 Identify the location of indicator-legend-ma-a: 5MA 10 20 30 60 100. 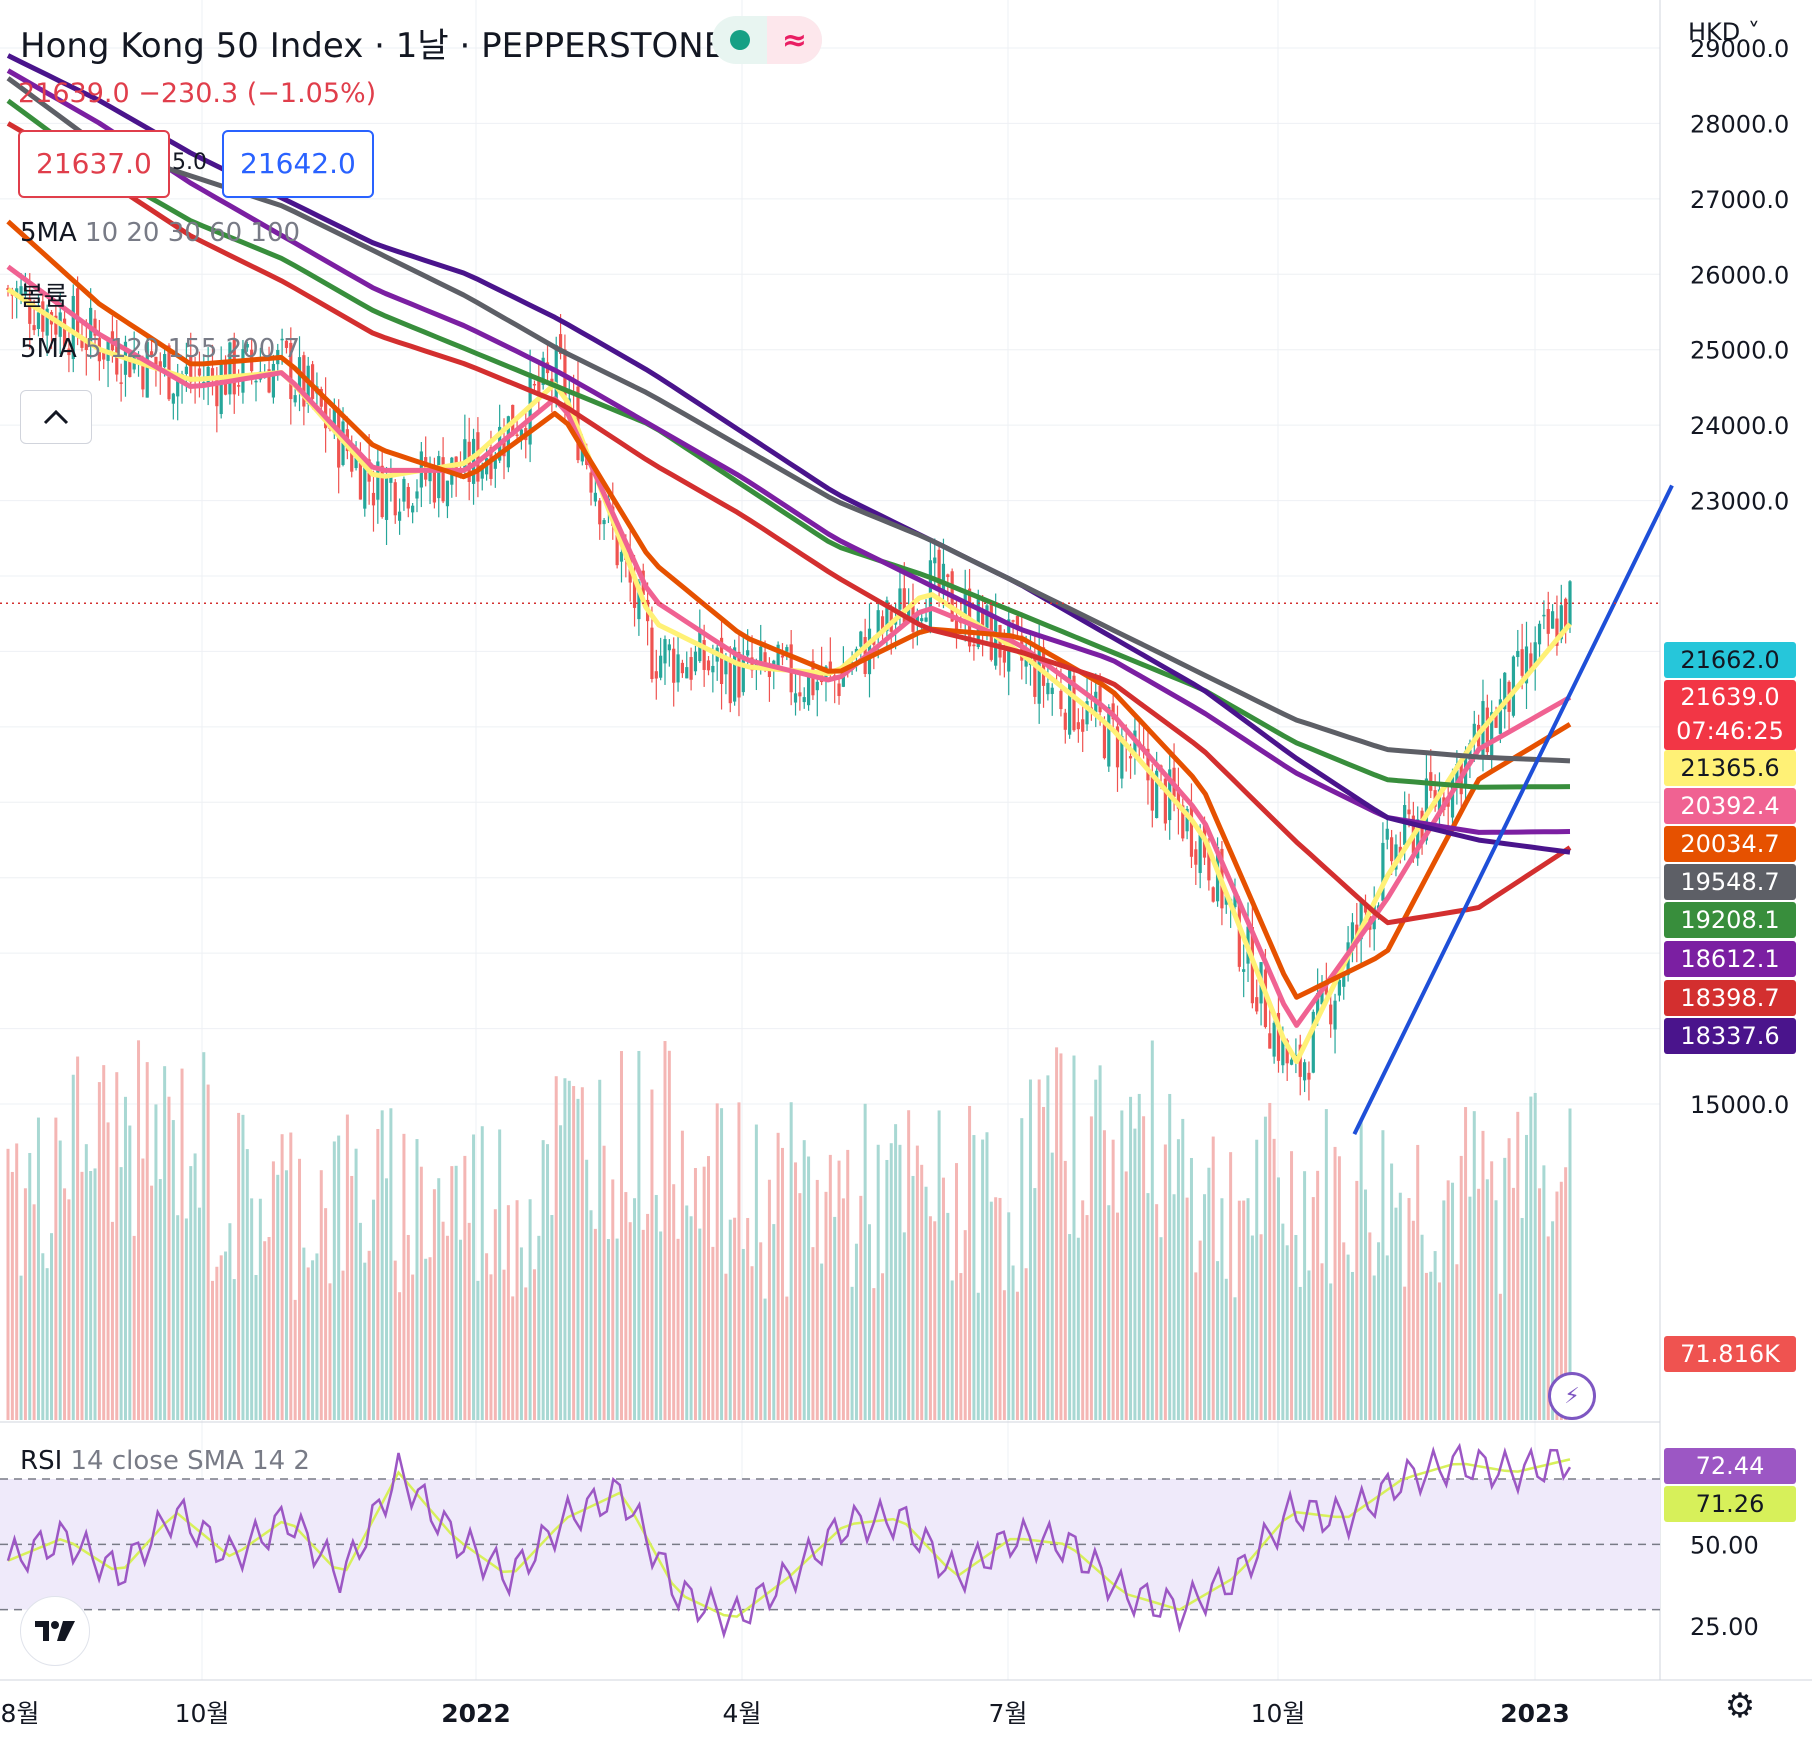
(160, 233).